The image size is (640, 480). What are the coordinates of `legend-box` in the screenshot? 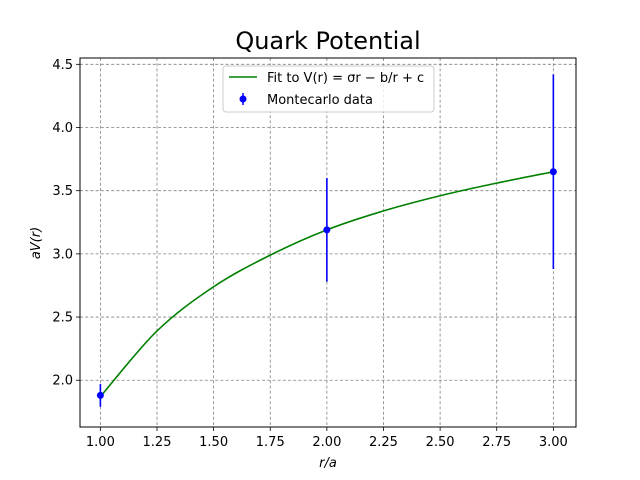 It's located at (328, 89).